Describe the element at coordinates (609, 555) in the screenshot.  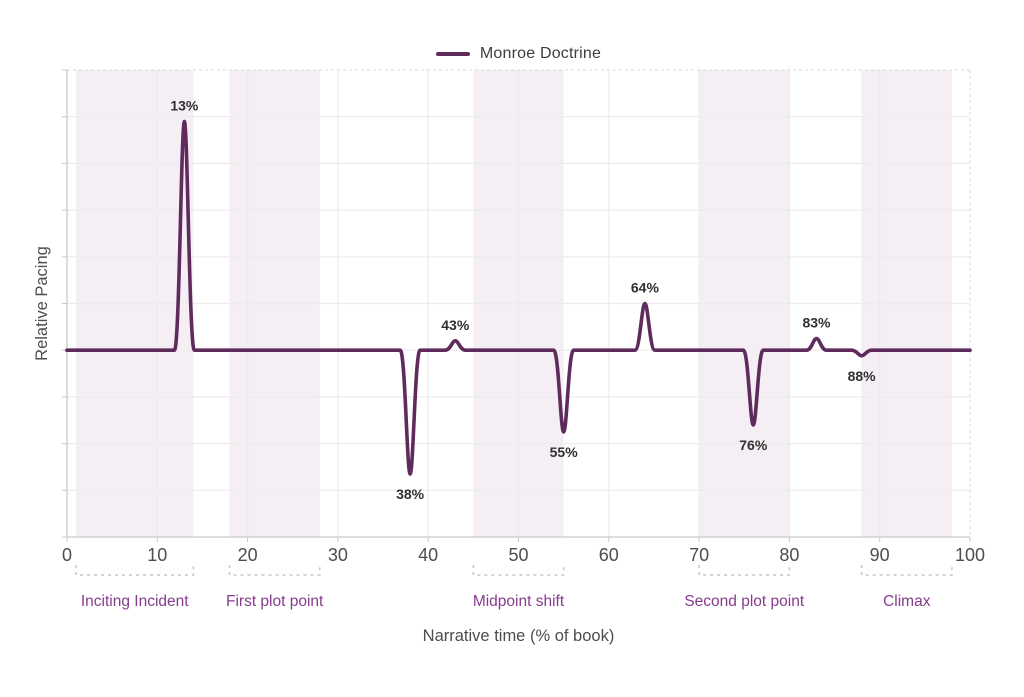
I see `x-tick-label-60: 60` at that location.